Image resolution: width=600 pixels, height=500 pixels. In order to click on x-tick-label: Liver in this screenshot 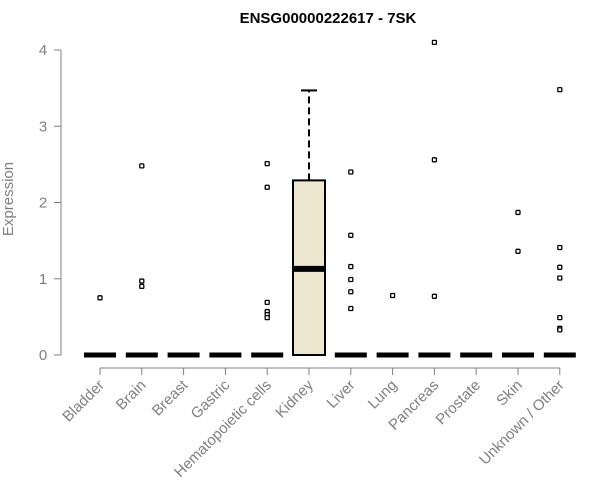, I will do `click(341, 394)`.